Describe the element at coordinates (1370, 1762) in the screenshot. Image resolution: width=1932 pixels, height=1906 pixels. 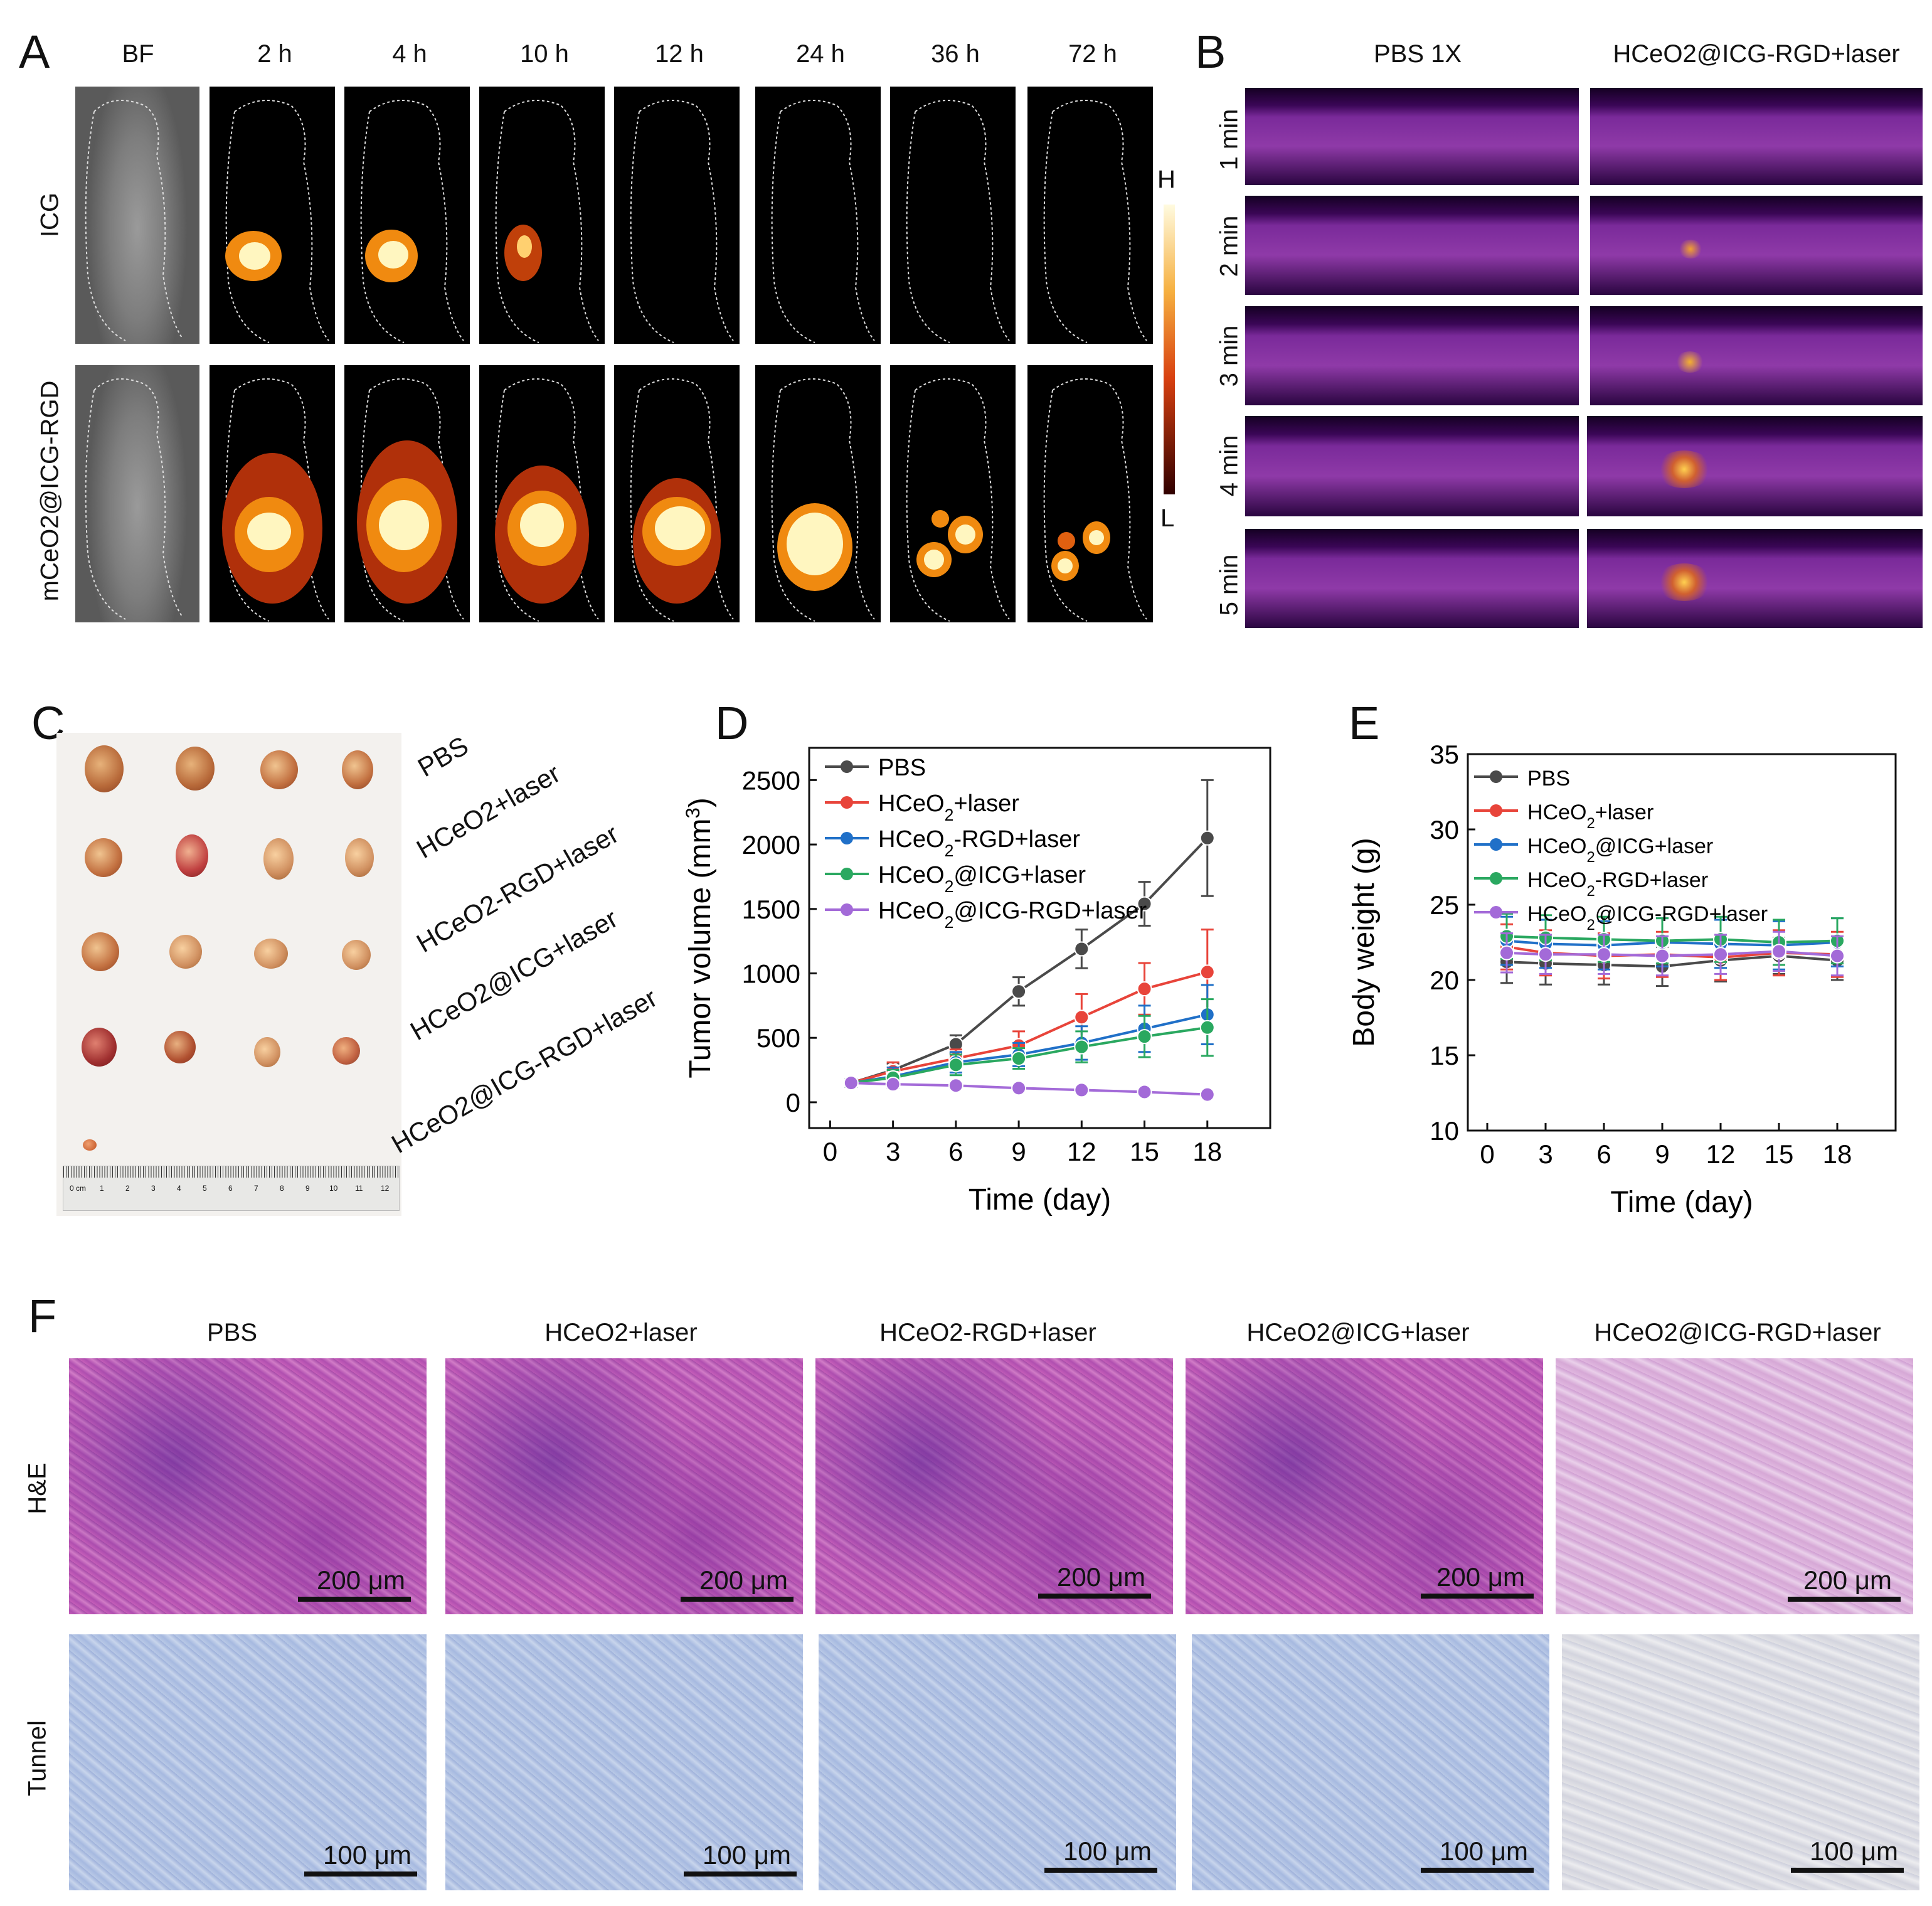
I see `tunnel-image-hceo2-icg-laser: 100 μm` at that location.